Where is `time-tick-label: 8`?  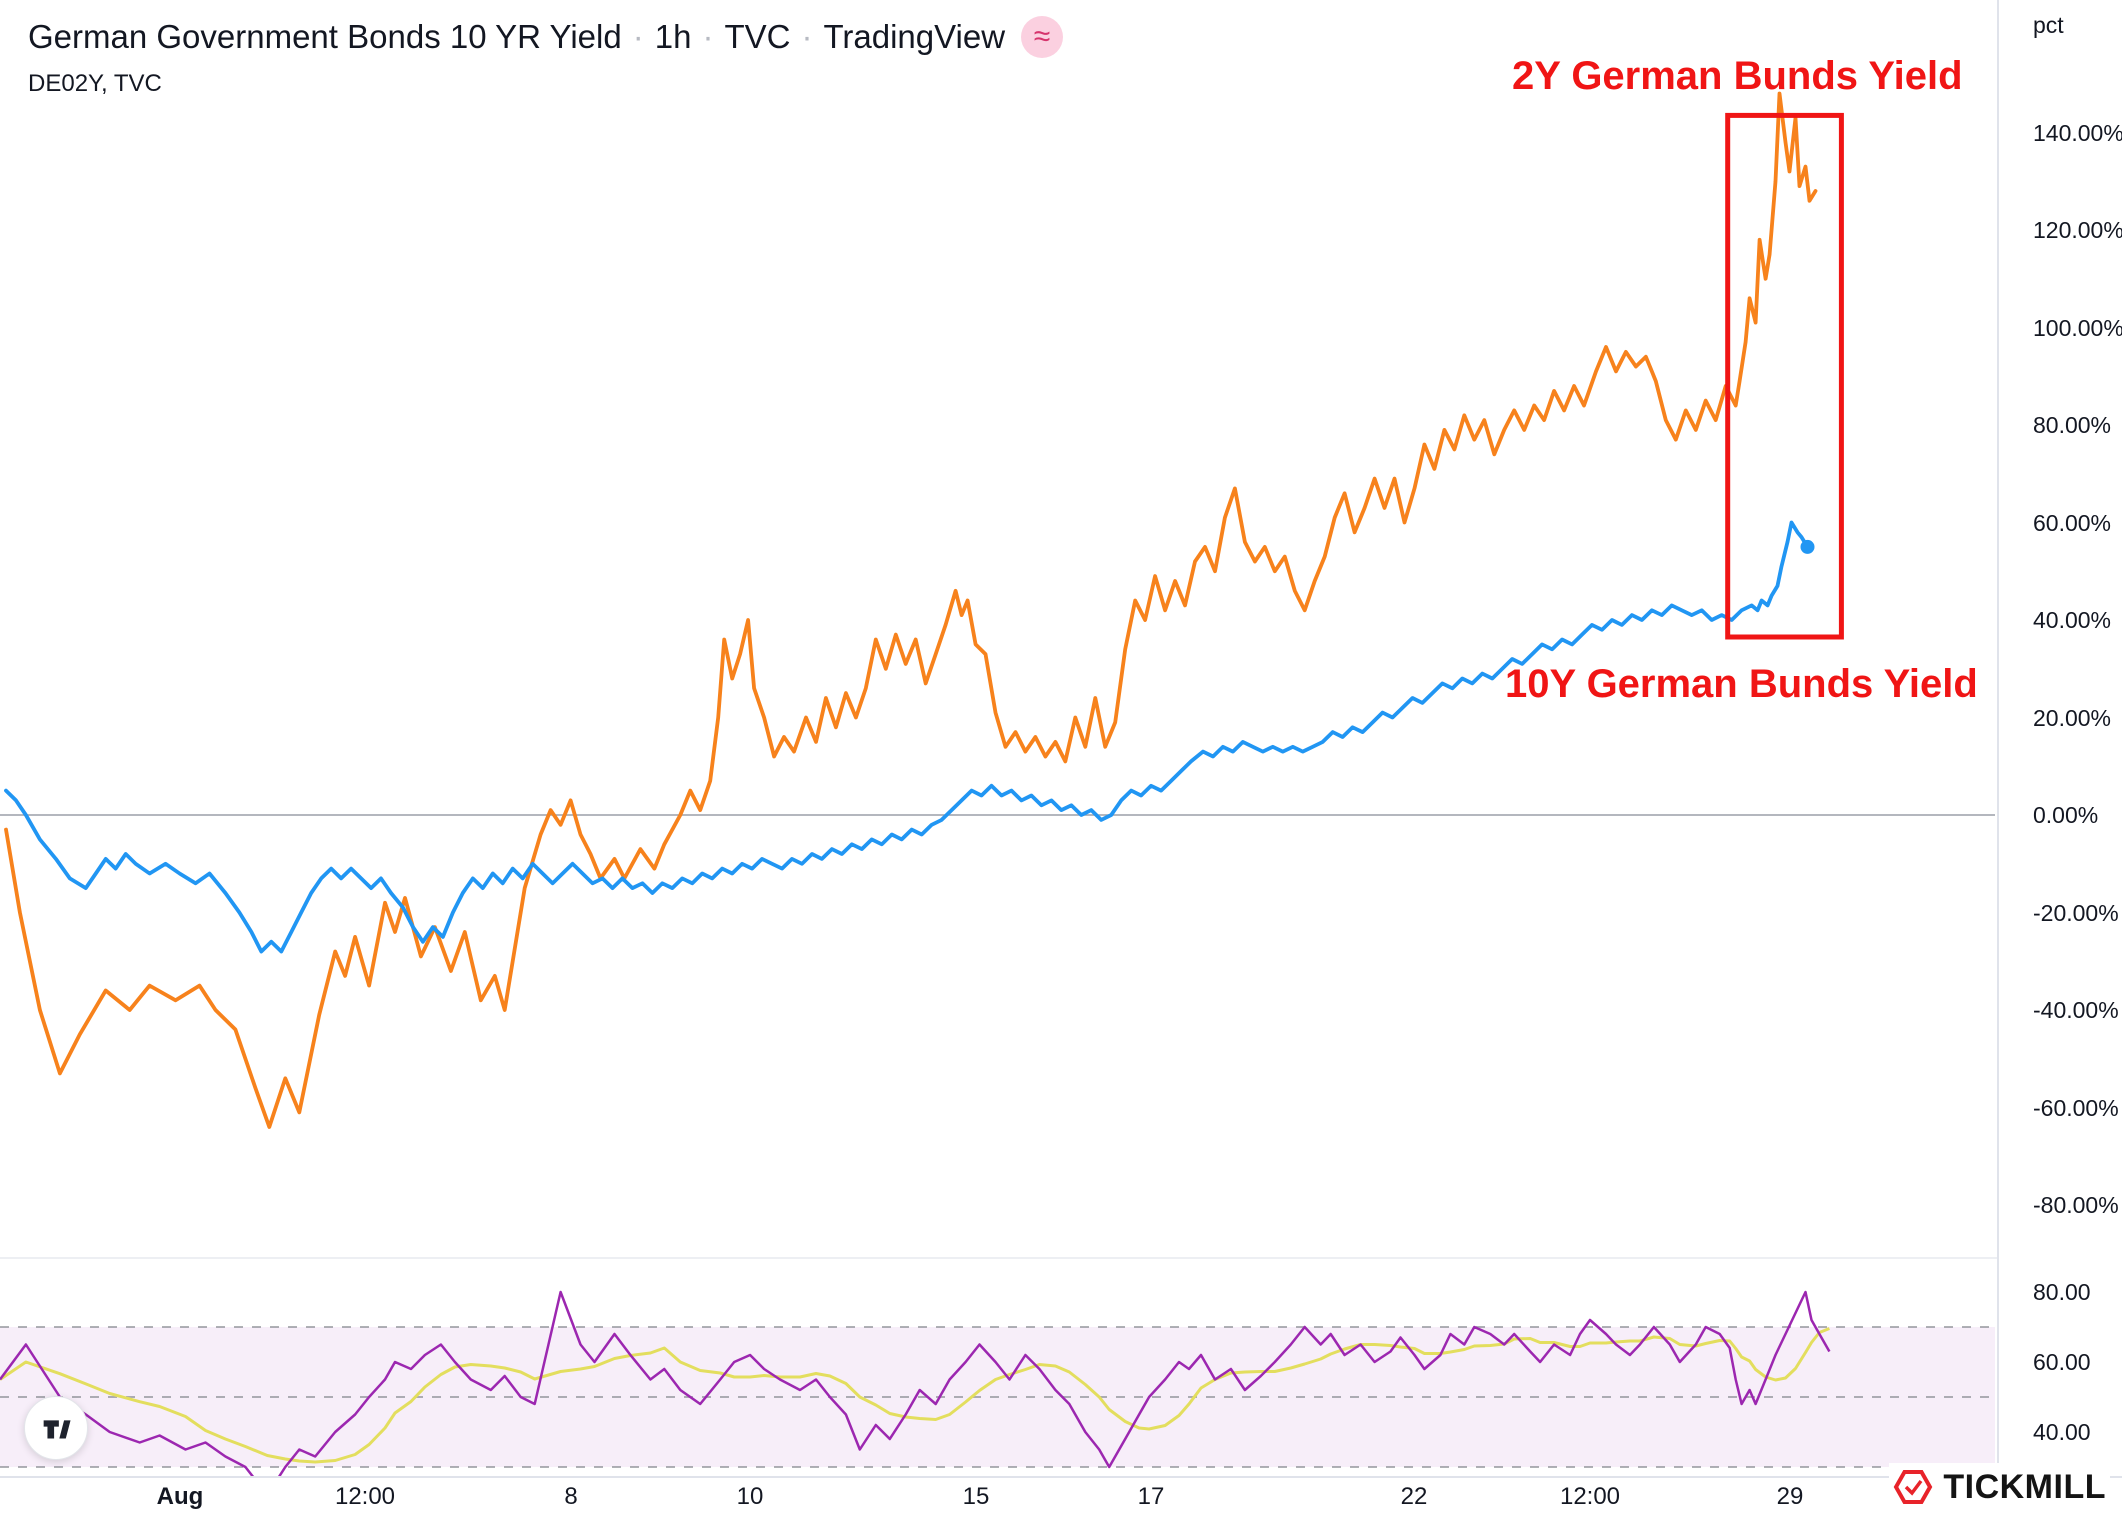 time-tick-label: 8 is located at coordinates (571, 1496).